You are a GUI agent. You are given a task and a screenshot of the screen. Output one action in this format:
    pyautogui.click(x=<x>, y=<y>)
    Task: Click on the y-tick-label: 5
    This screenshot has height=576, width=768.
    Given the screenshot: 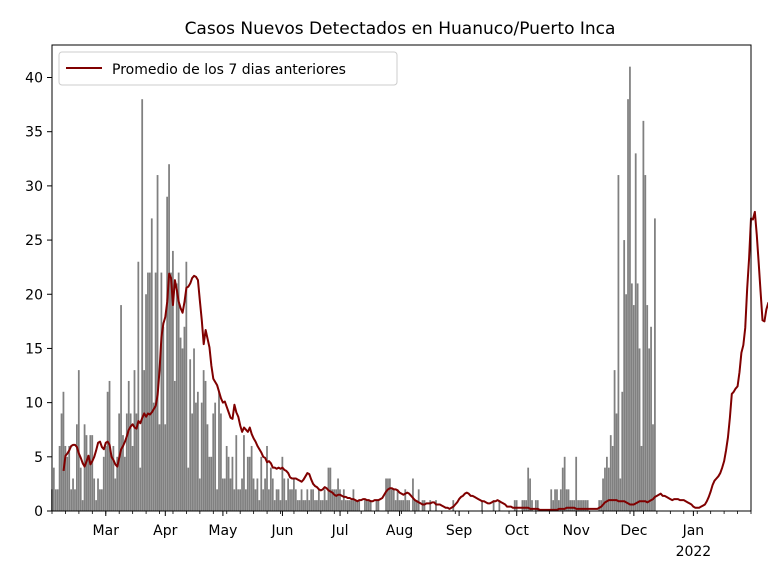 What is the action you would take?
    pyautogui.click(x=38, y=458)
    